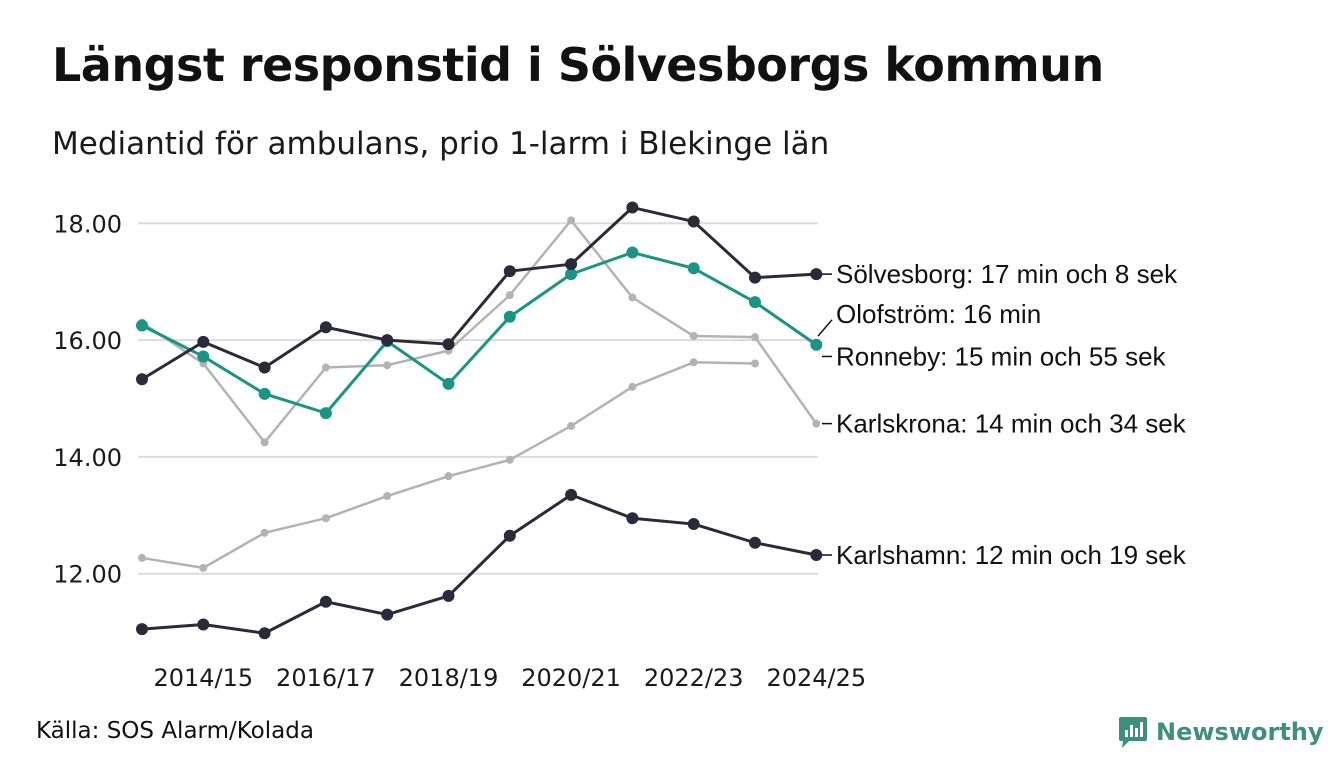 The image size is (1340, 780). Describe the element at coordinates (479, 564) in the screenshot. I see `series-line-karlshamn` at that location.